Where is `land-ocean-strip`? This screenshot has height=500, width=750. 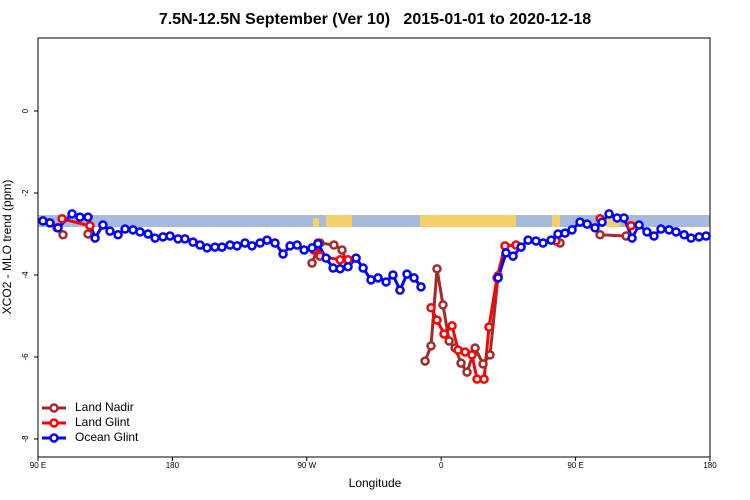 land-ocean-strip is located at coordinates (374, 221).